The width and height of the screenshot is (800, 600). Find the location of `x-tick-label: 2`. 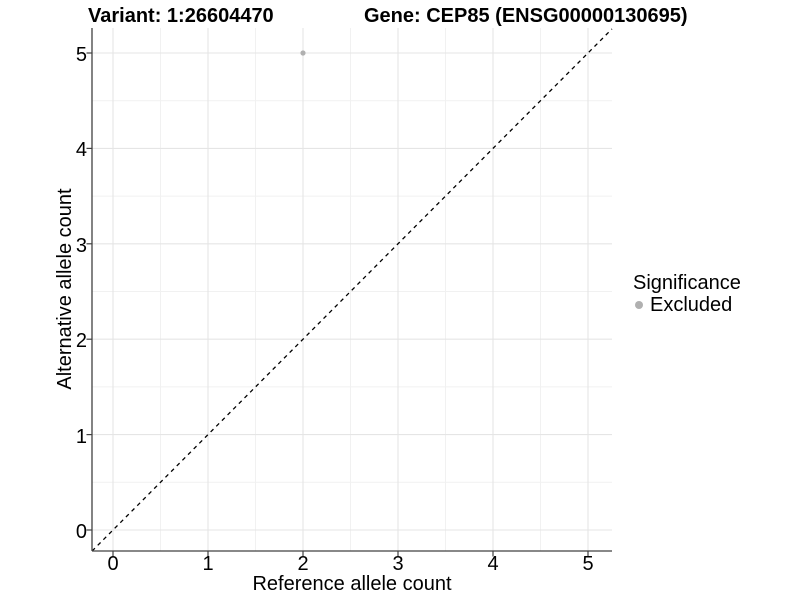

x-tick-label: 2 is located at coordinates (303, 564).